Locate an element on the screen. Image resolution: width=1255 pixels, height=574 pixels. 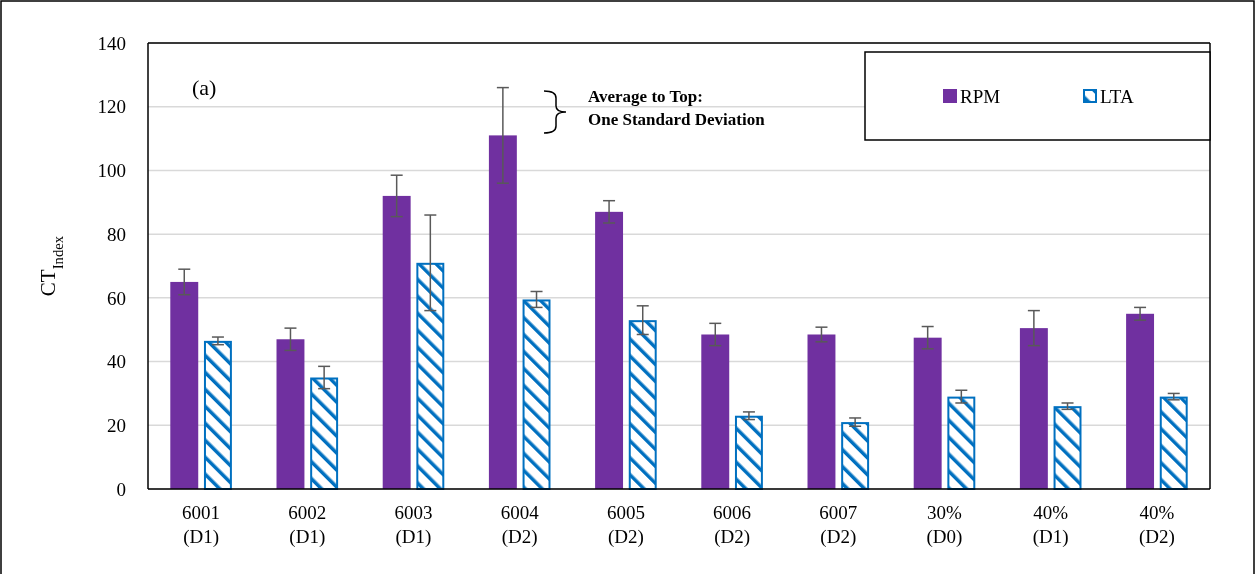
annotation: Average to Top: One Standard Deviation is located at coordinates (677, 108).